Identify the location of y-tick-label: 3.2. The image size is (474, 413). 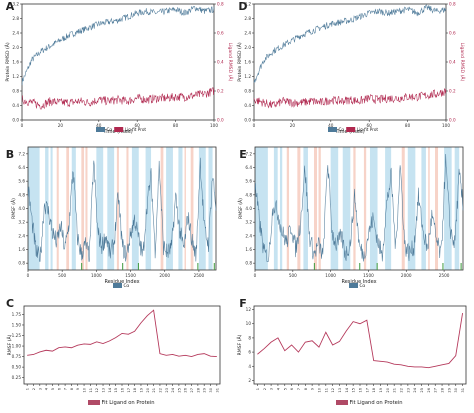
(248, 222).